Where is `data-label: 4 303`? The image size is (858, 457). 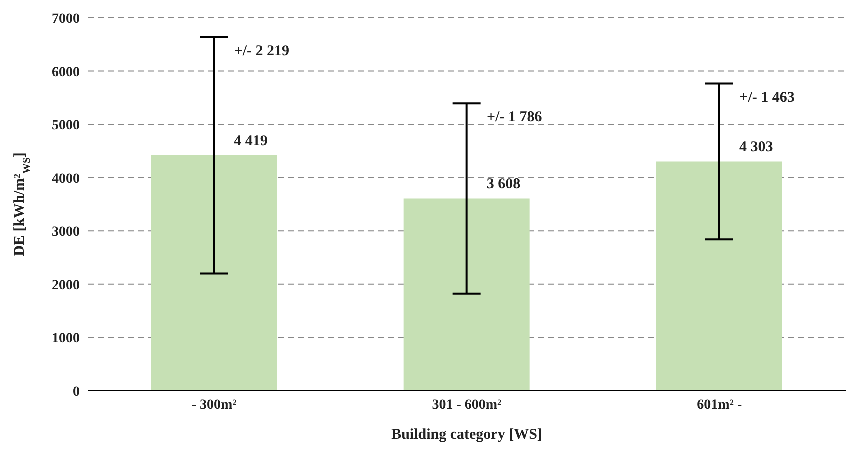 data-label: 4 303 is located at coordinates (757, 148).